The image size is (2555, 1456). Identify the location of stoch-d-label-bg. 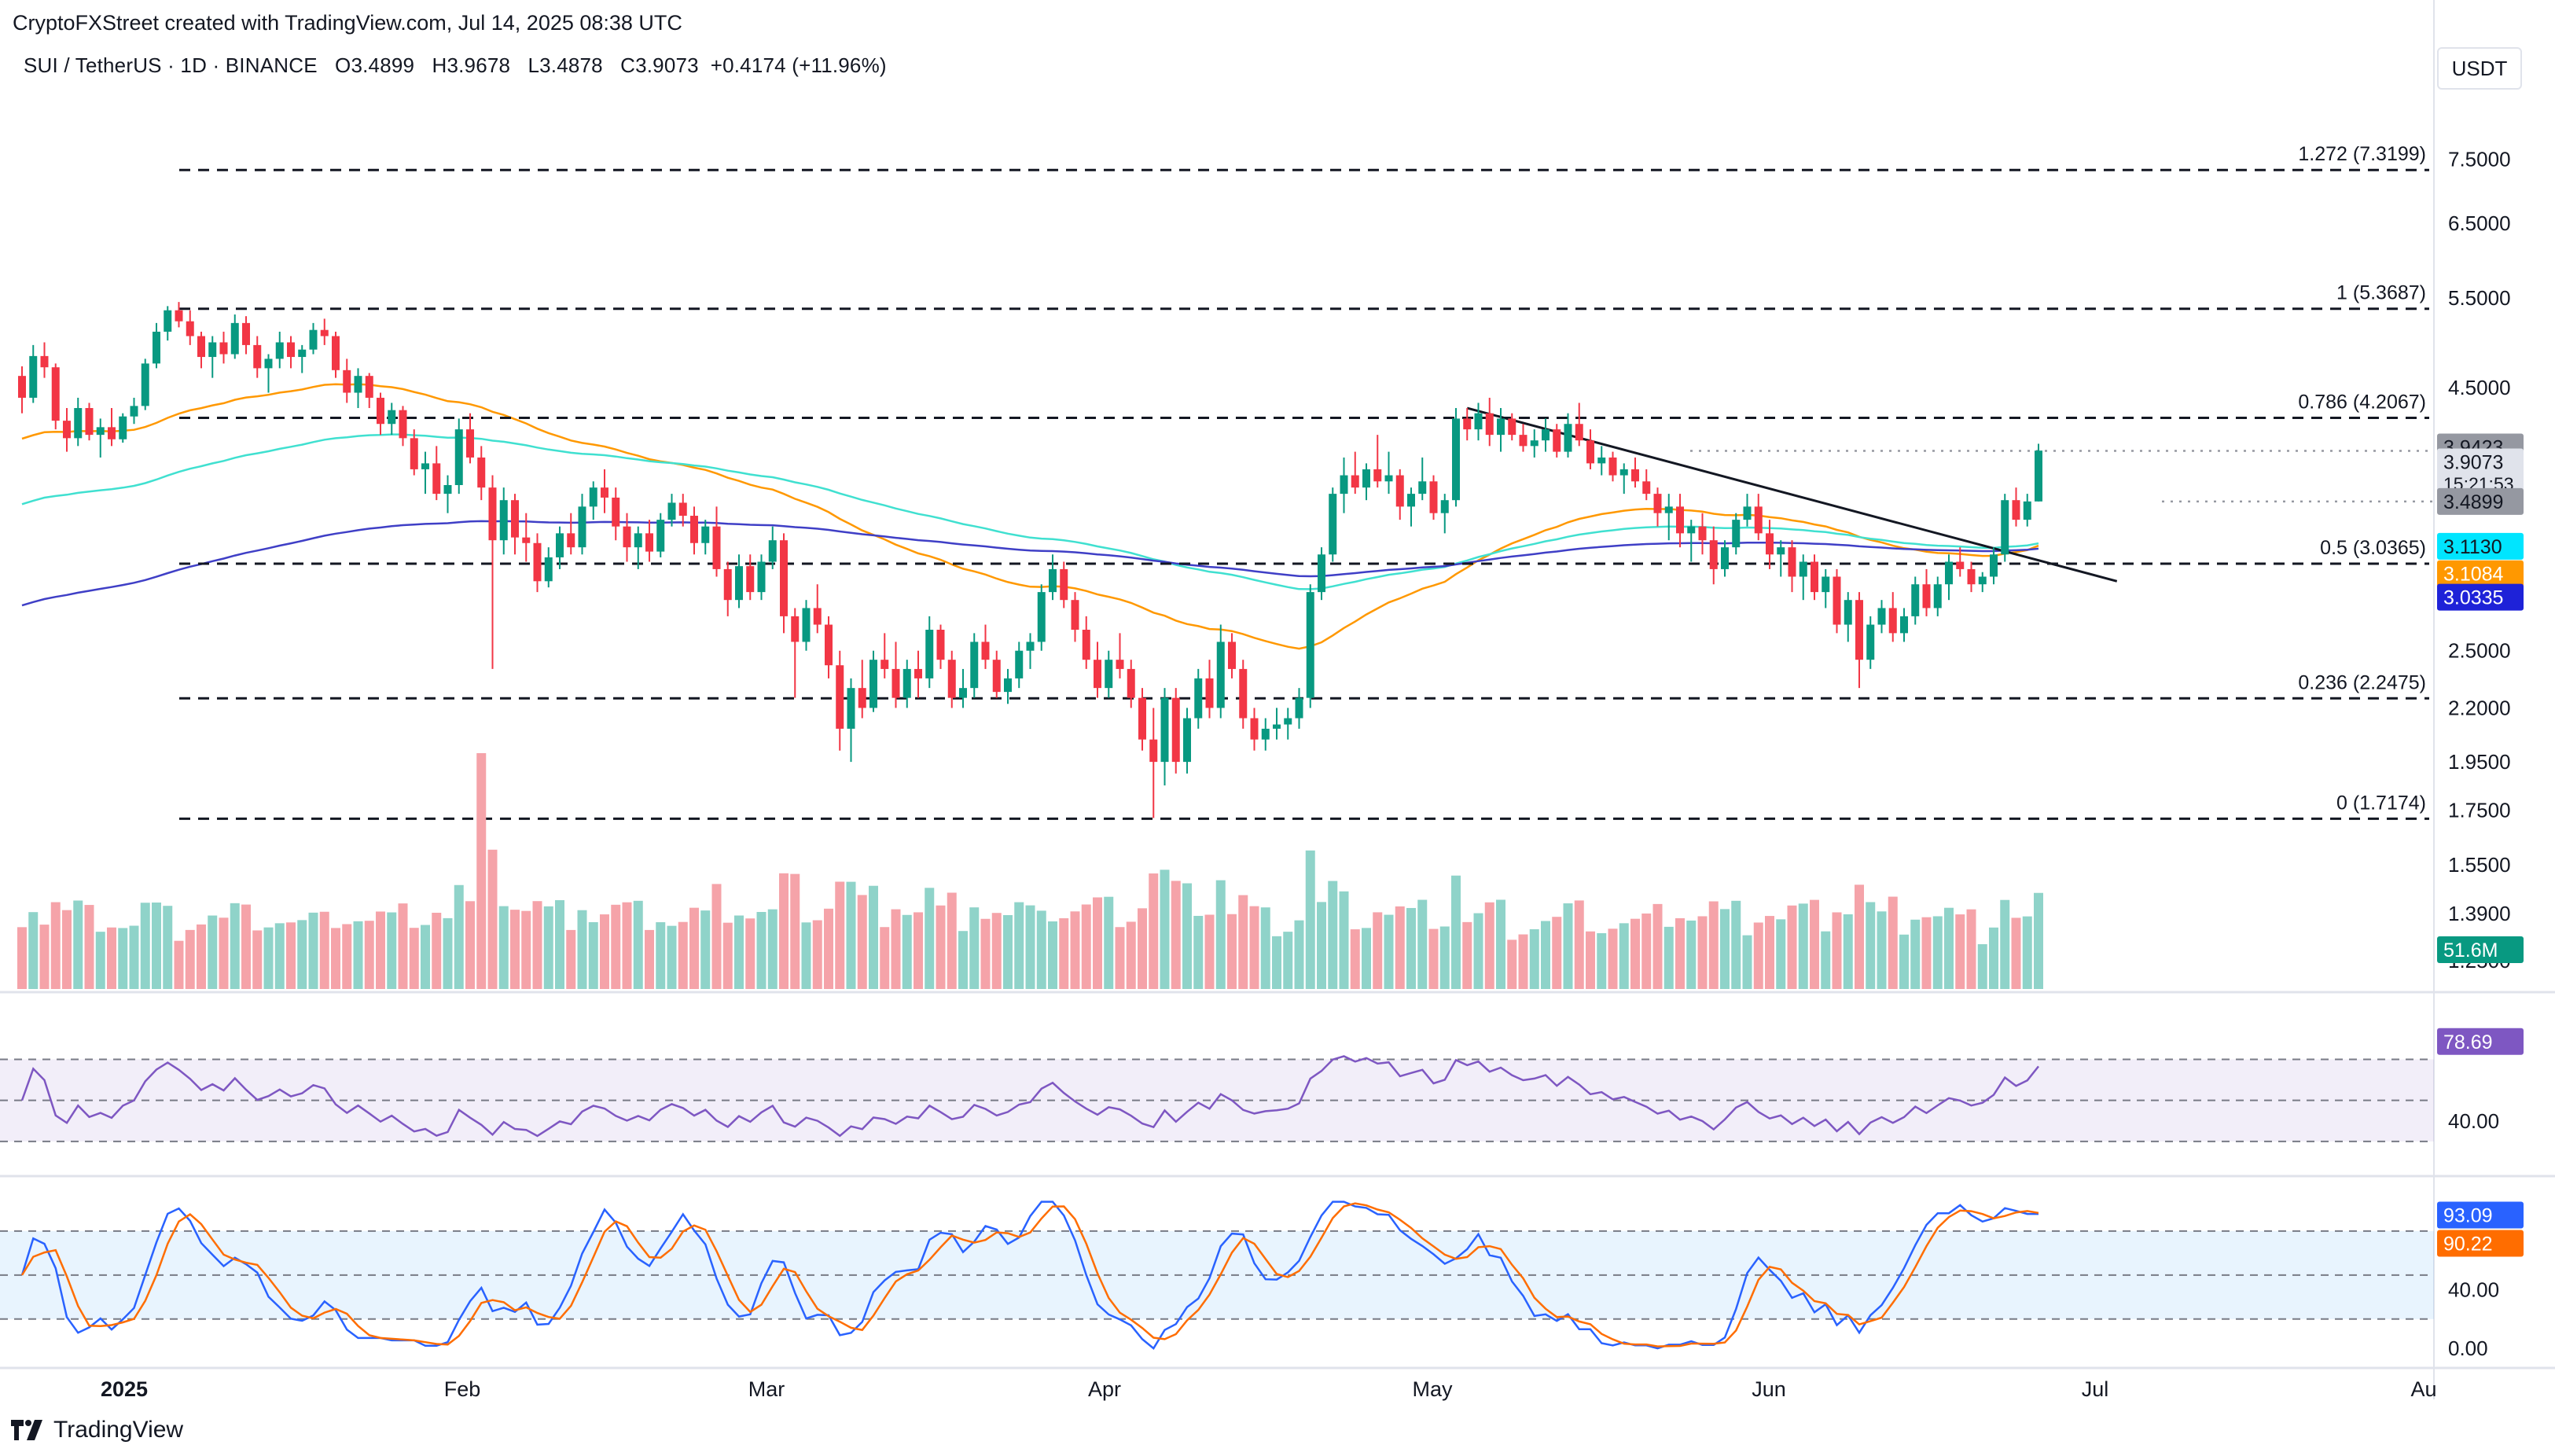
(2481, 1243).